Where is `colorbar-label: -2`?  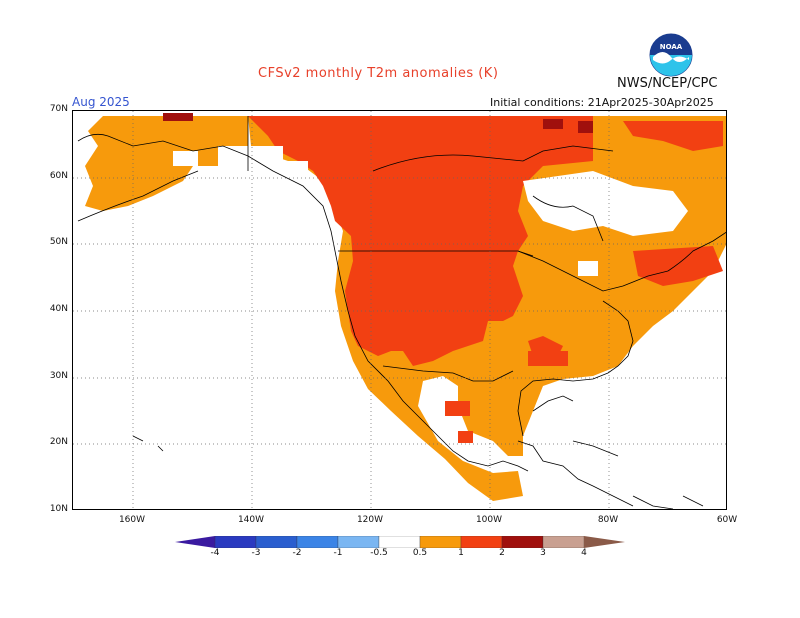 colorbar-label: -2 is located at coordinates (297, 553).